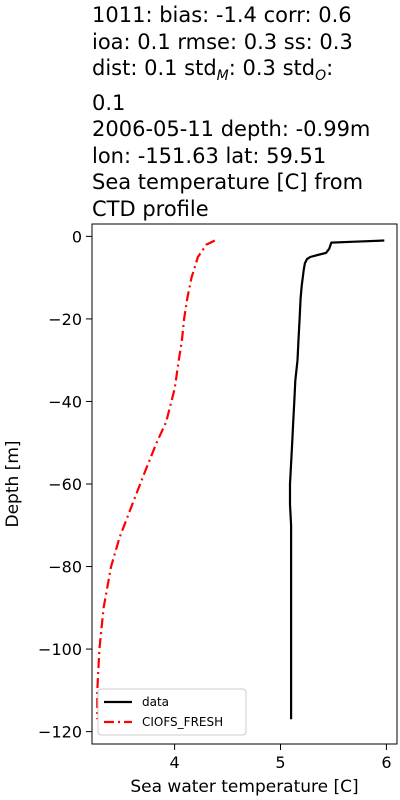 This screenshot has height=800, width=400. I want to click on title-line-stats-2: ioa: 0.1 rmse: 0.3 ss: 0.3, so click(222, 41).